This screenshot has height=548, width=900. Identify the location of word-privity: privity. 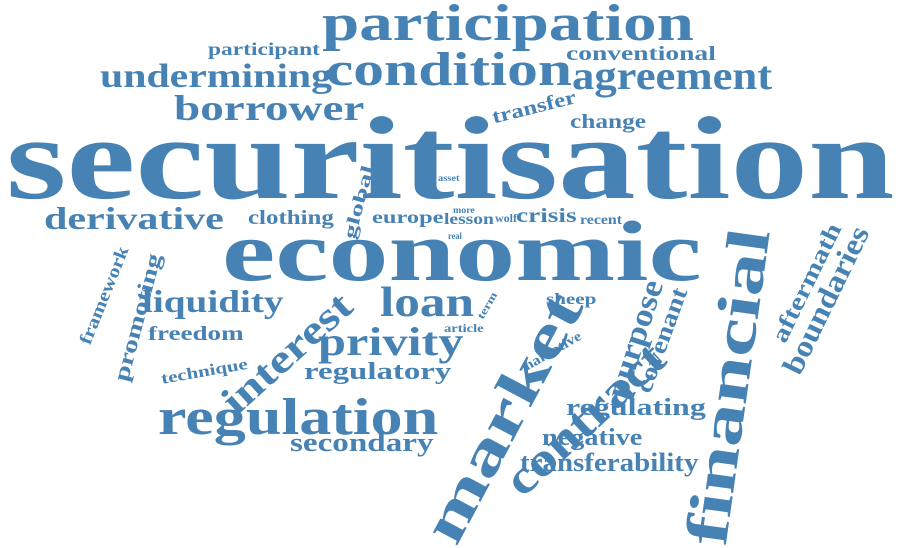
(391, 341).